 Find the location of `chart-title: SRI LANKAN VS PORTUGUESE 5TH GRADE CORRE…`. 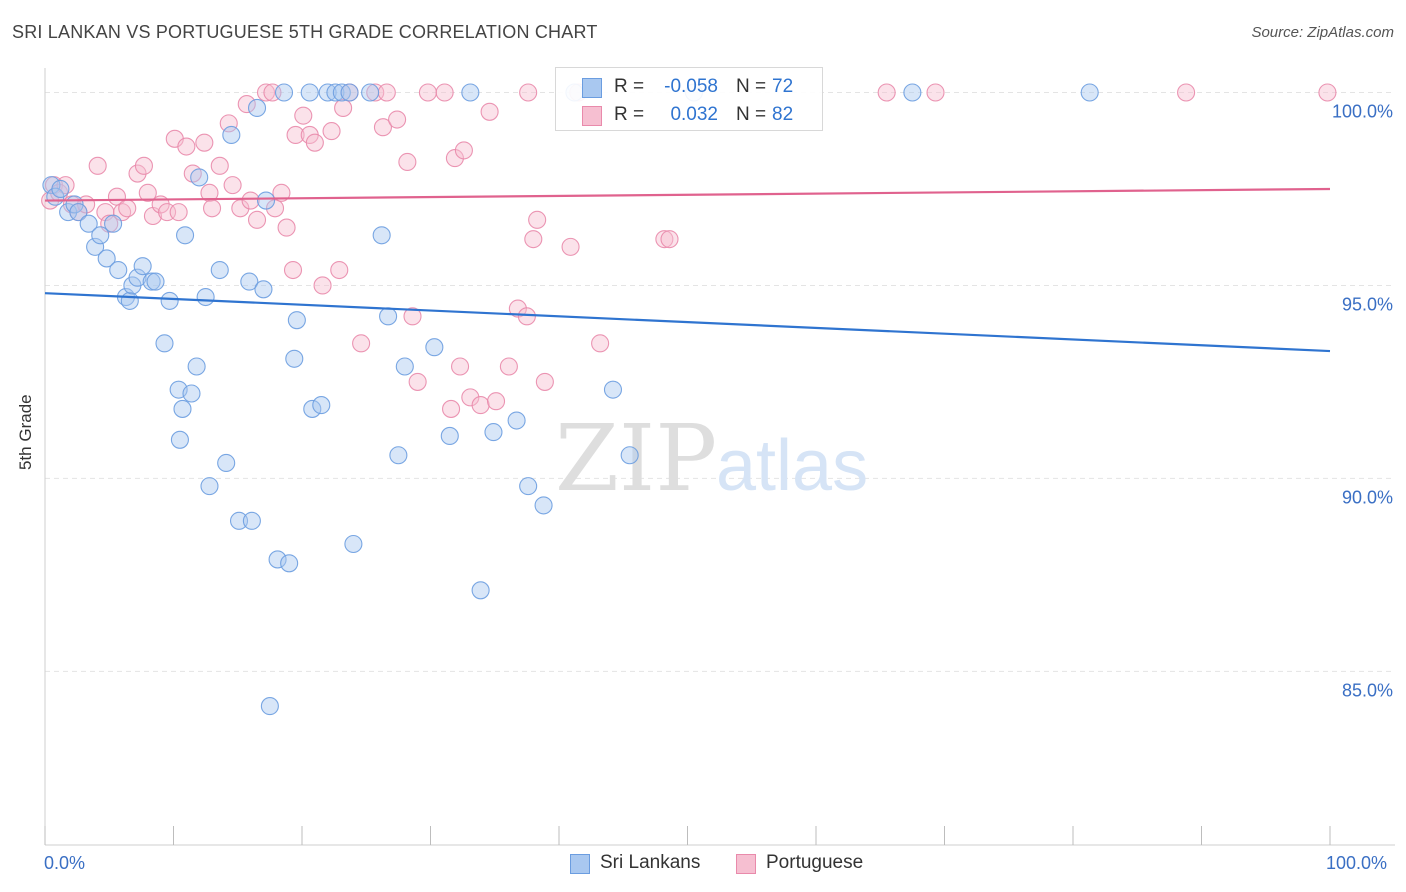

chart-title: SRI LANKAN VS PORTUGUESE 5TH GRADE CORRE… is located at coordinates (305, 32).